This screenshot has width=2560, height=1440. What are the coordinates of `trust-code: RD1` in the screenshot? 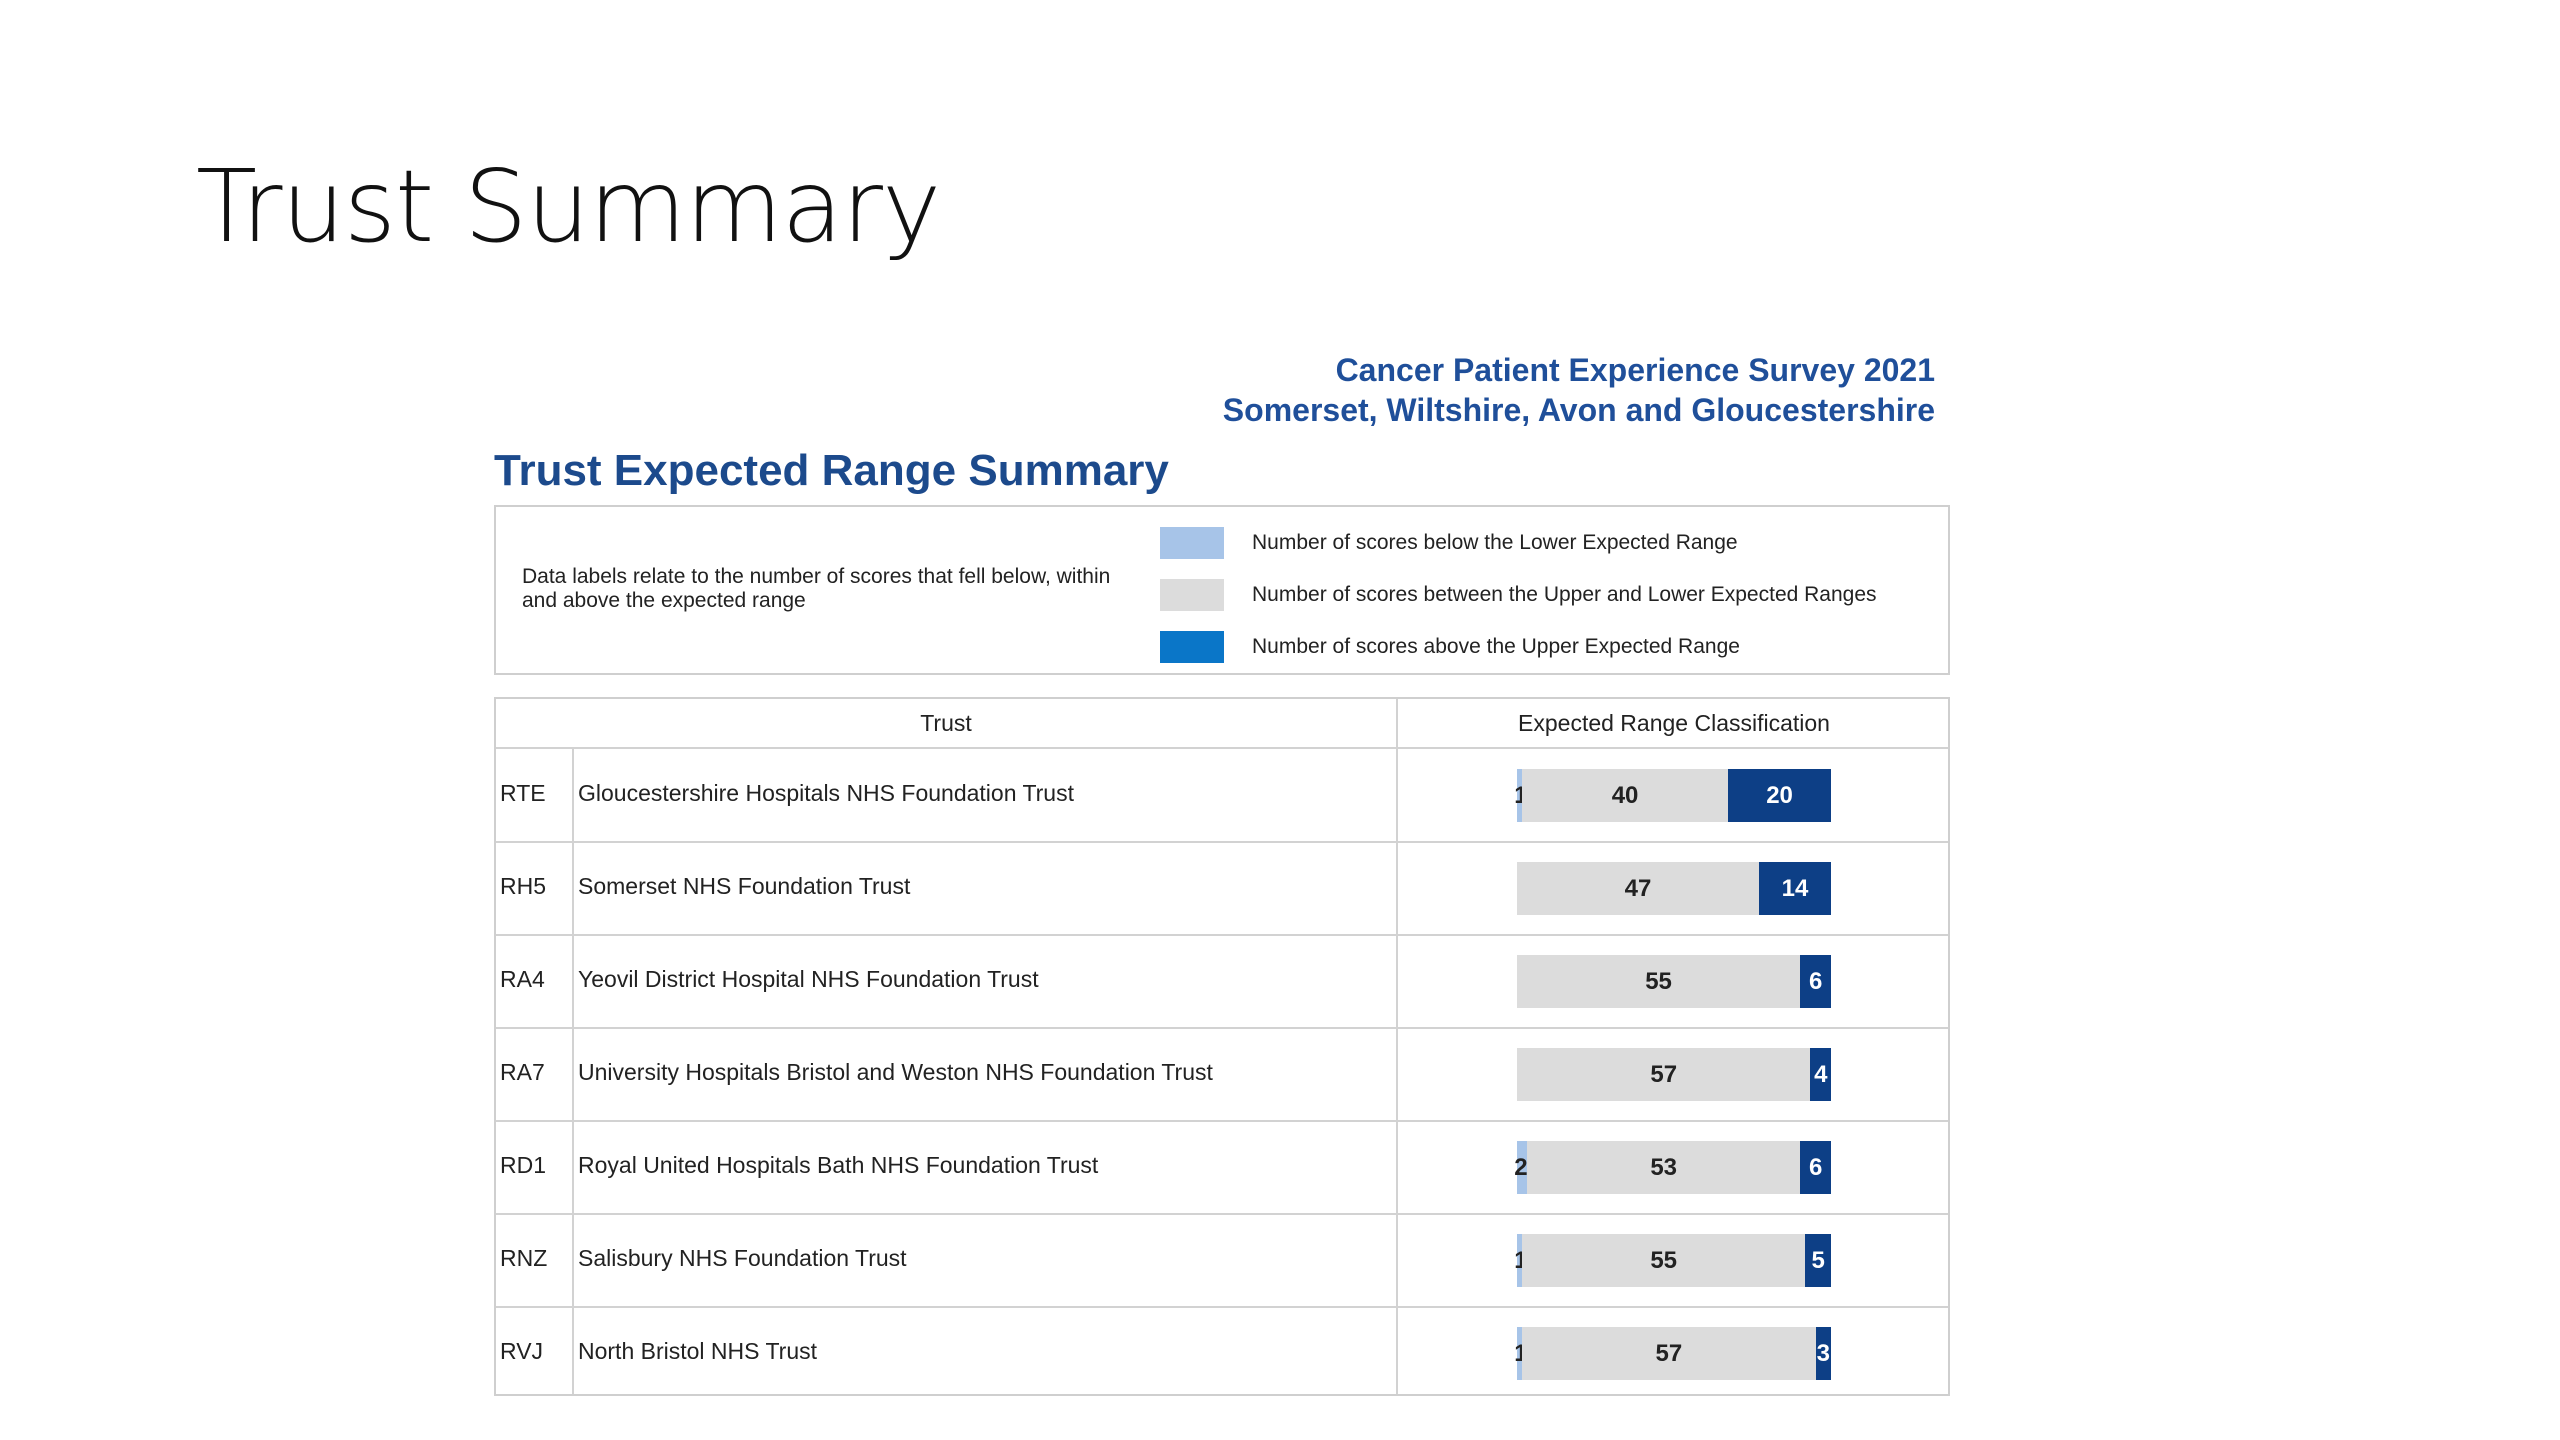 It's located at (523, 1165).